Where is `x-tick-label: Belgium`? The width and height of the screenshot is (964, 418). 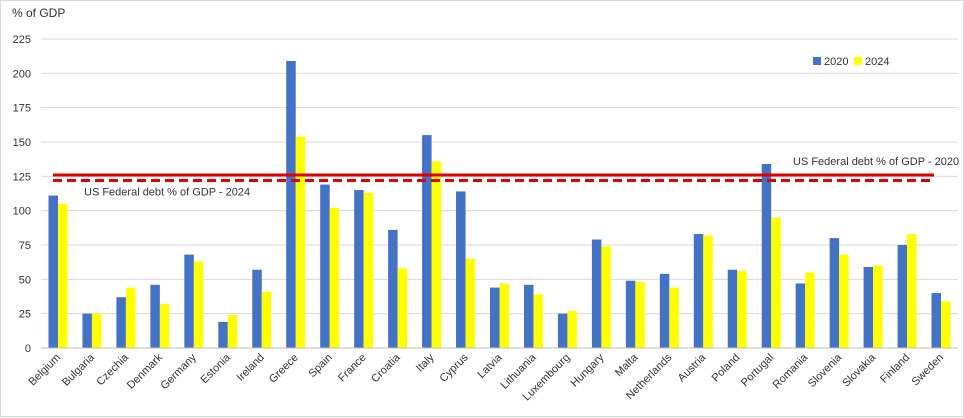 x-tick-label: Belgium is located at coordinates (45, 370).